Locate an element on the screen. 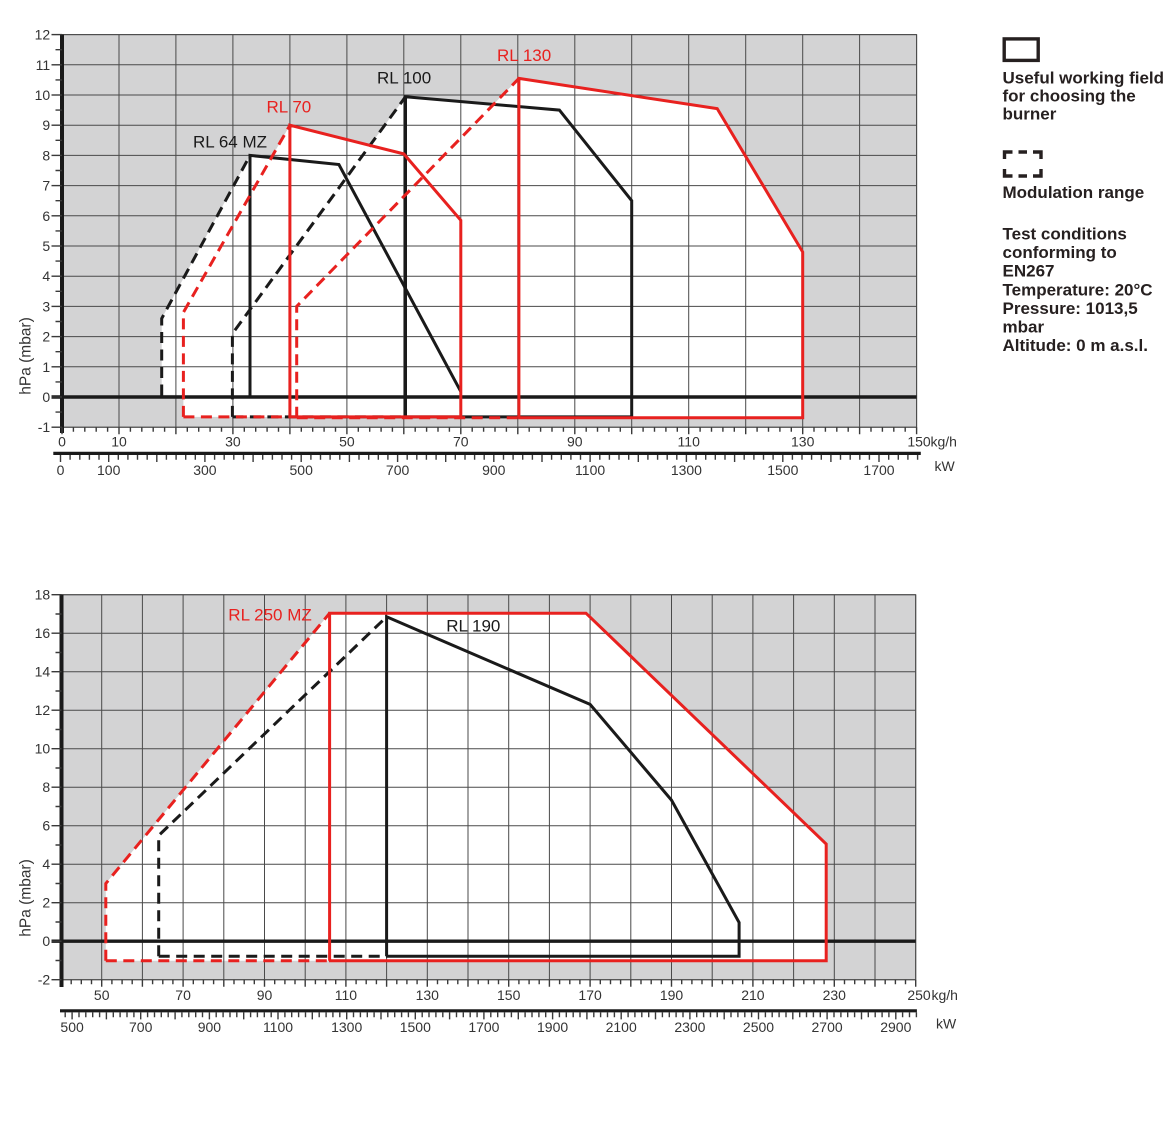 The image size is (1170, 1122). svg-text: 16 is located at coordinates (43, 633).